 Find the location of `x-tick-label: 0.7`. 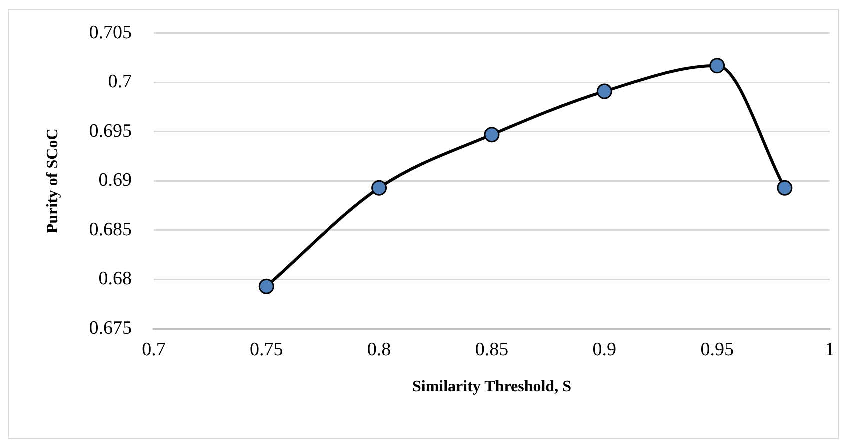

x-tick-label: 0.7 is located at coordinates (154, 349).